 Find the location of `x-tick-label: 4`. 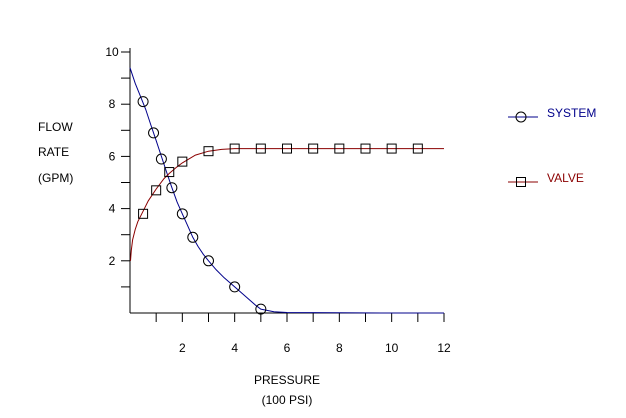

x-tick-label: 4 is located at coordinates (234, 348).